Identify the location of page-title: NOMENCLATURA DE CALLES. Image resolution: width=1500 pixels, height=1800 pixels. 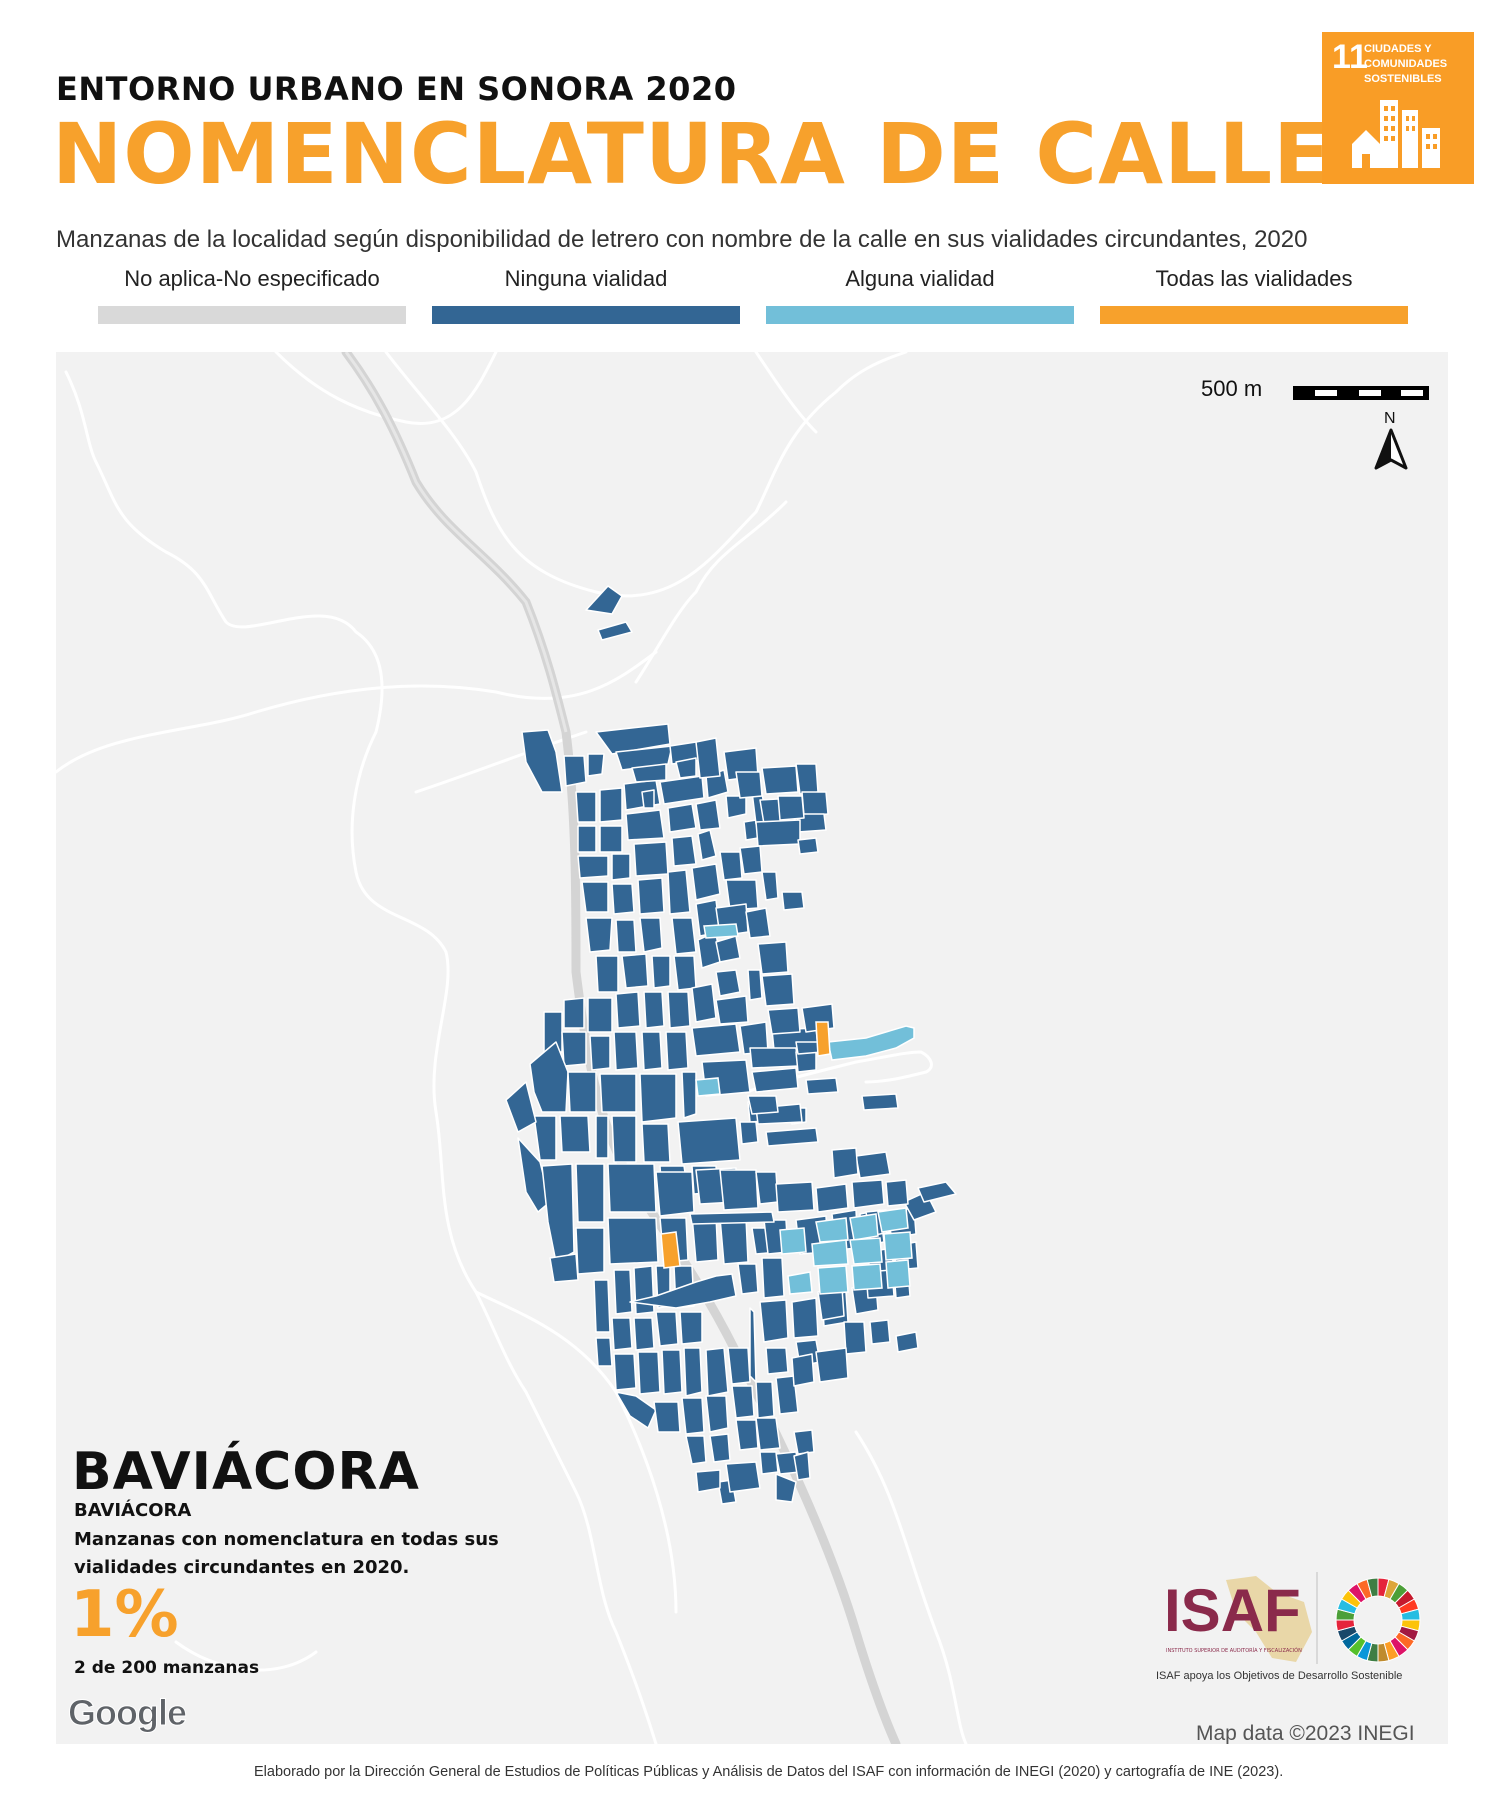
(723, 154).